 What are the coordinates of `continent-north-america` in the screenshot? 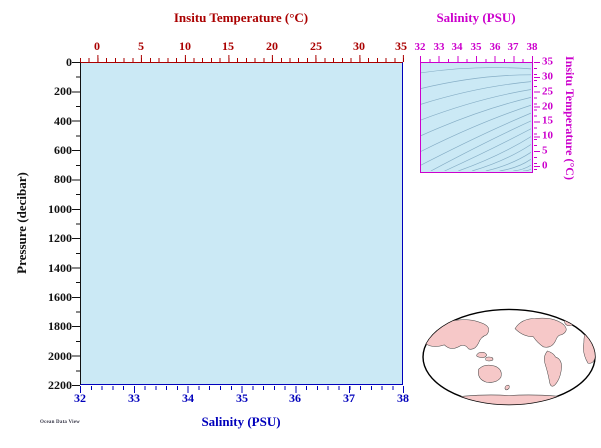 It's located at (540, 332).